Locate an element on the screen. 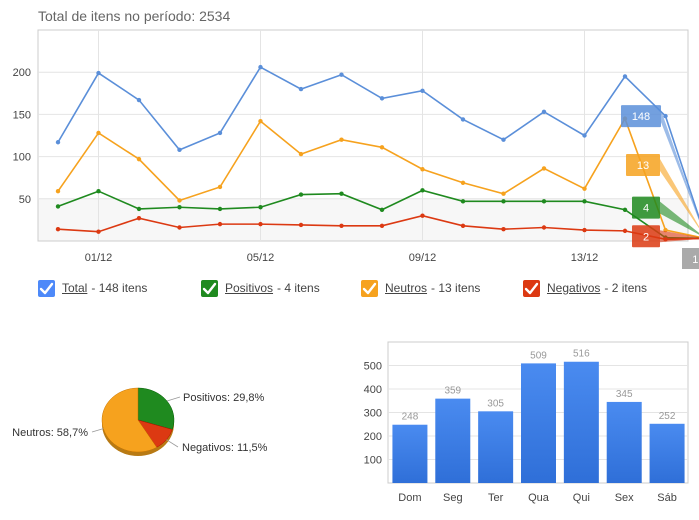  bar-value-label: 305 is located at coordinates (495, 403).